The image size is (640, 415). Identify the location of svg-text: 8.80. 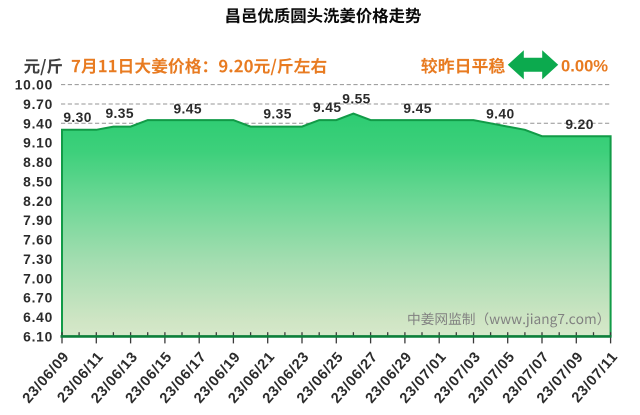
(38, 162).